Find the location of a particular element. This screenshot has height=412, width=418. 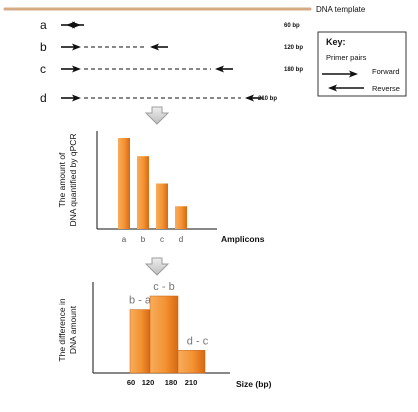

x-tick-label: c is located at coordinates (162, 239).